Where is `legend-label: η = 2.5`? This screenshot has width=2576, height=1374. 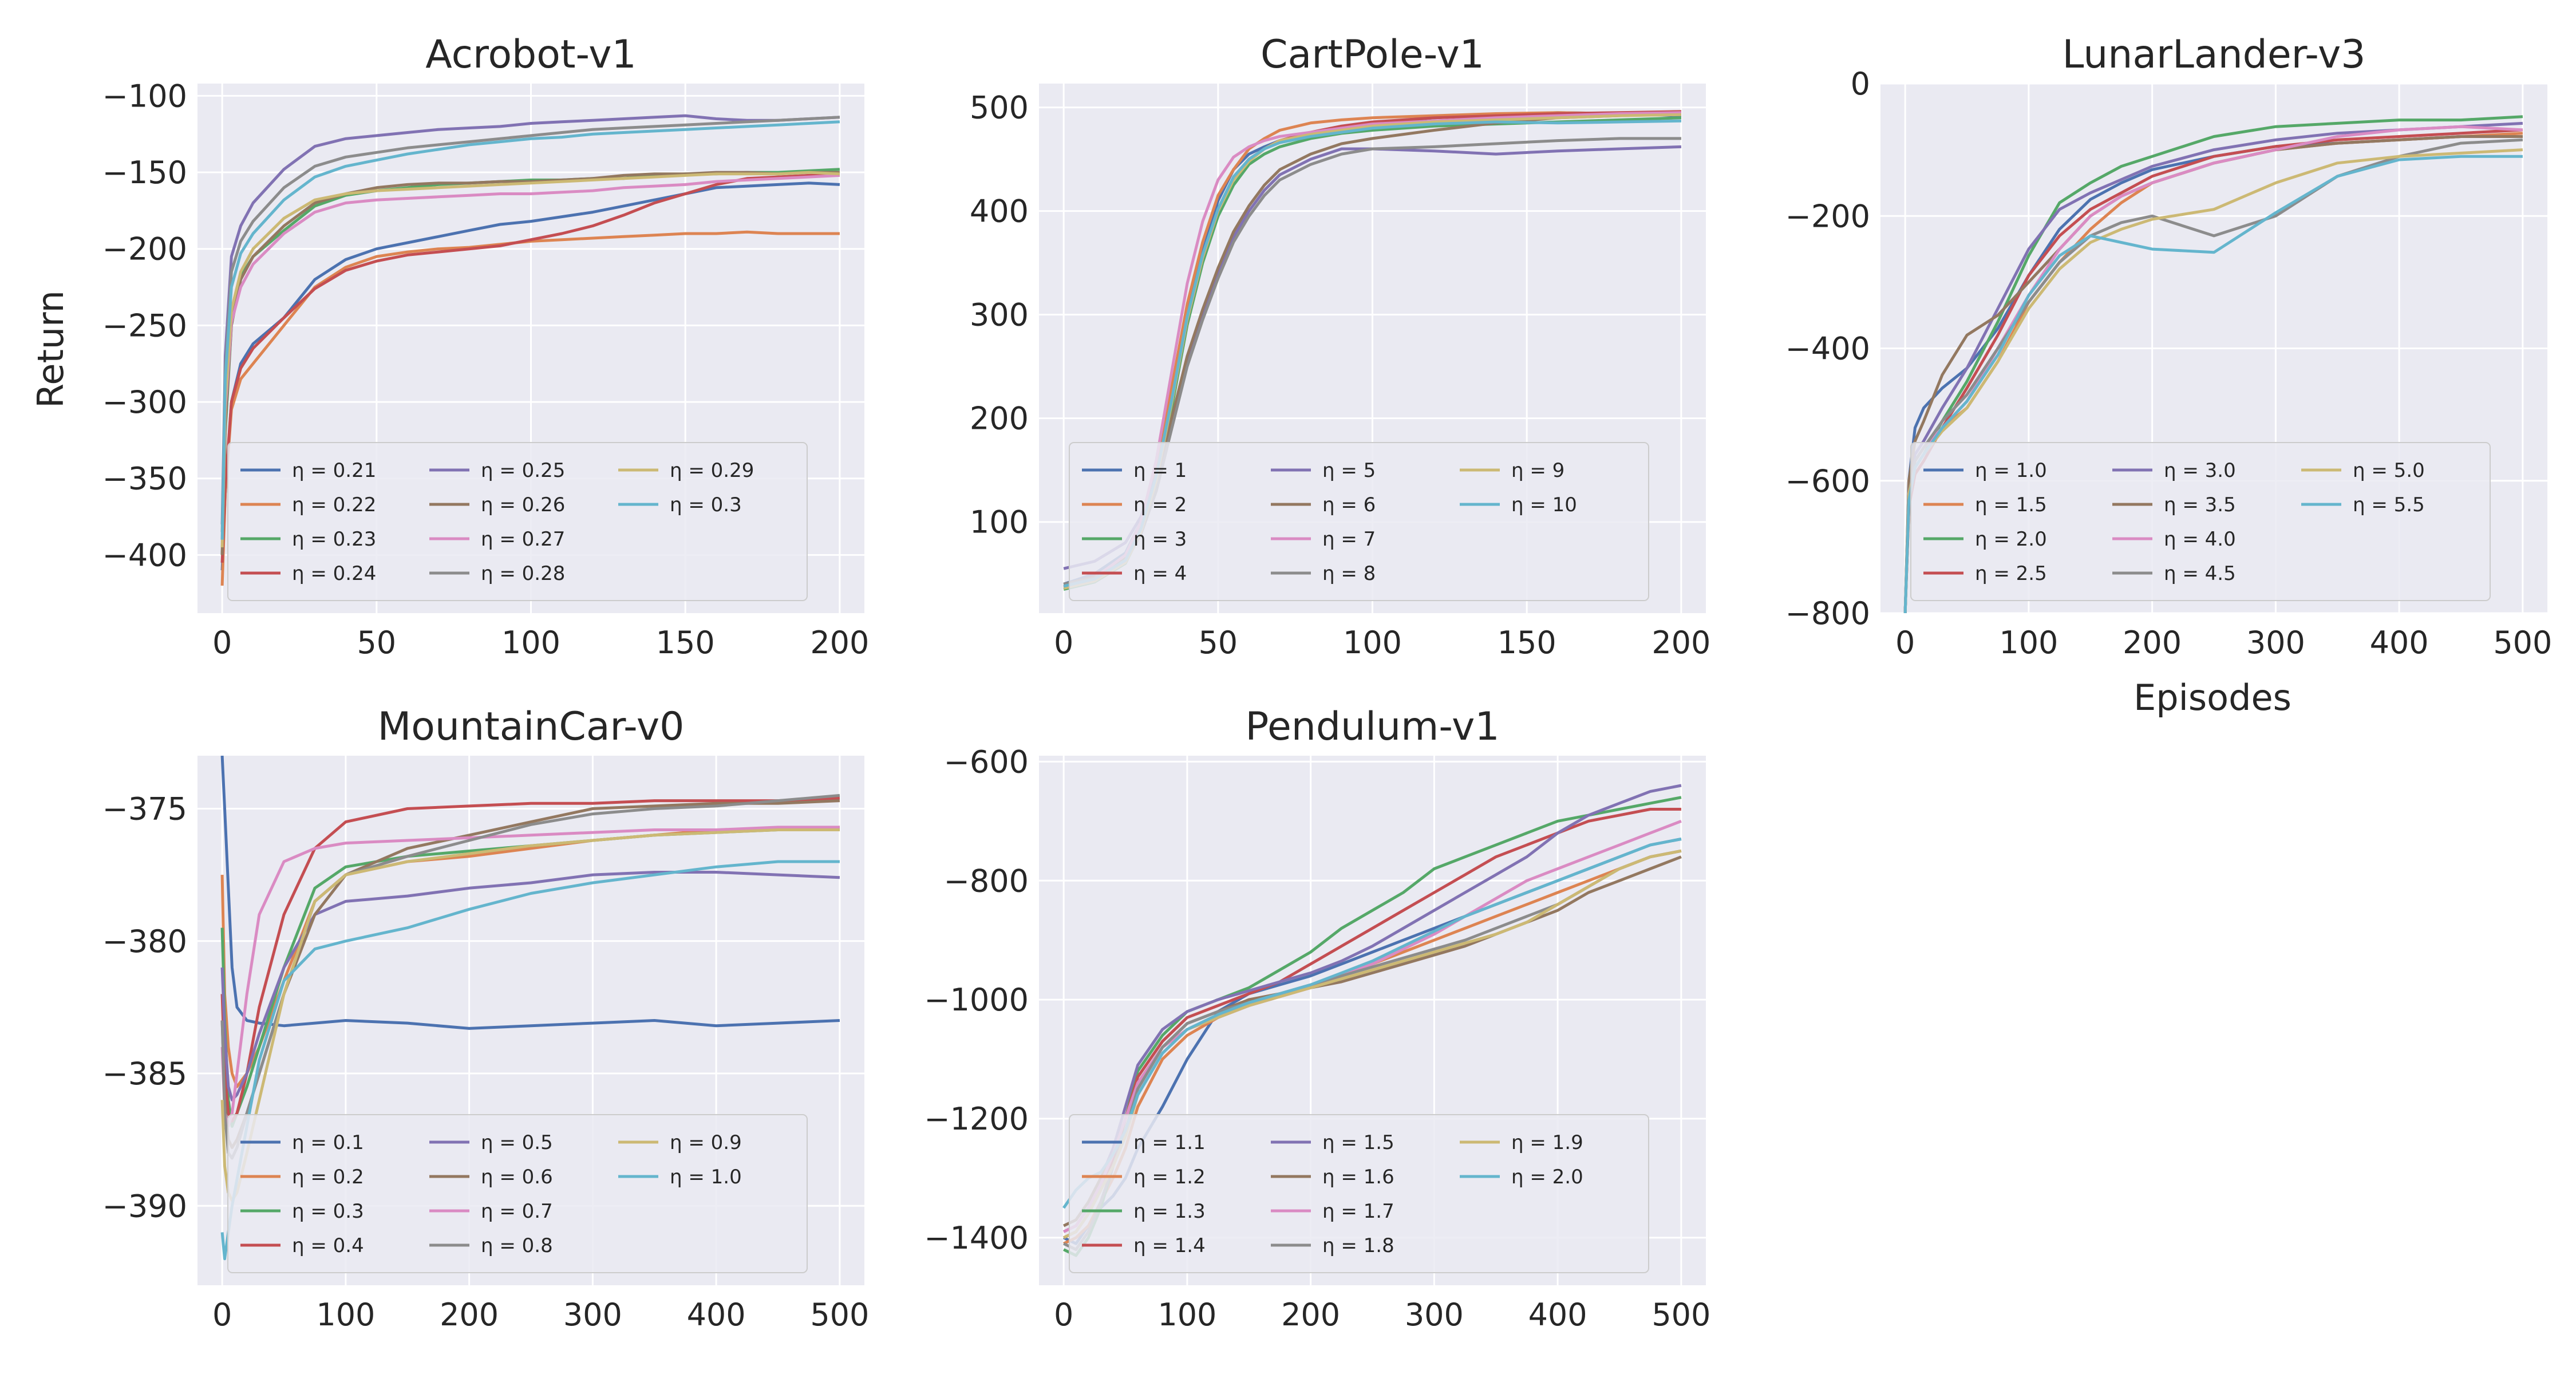
legend-label: η = 2.5 is located at coordinates (2011, 573).